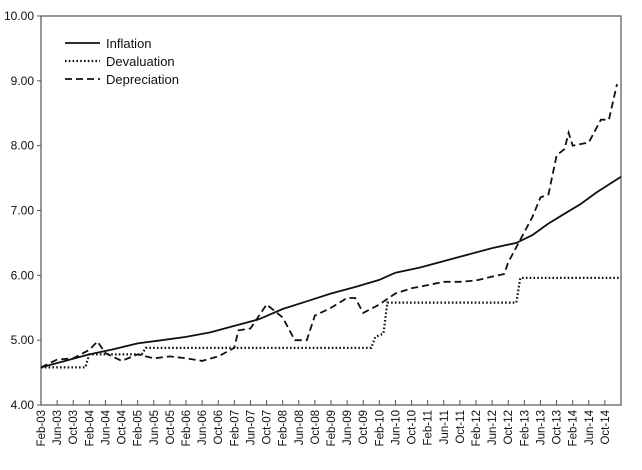 The image size is (642, 470). I want to click on x-tick-label: Feb-04, so click(90, 427).